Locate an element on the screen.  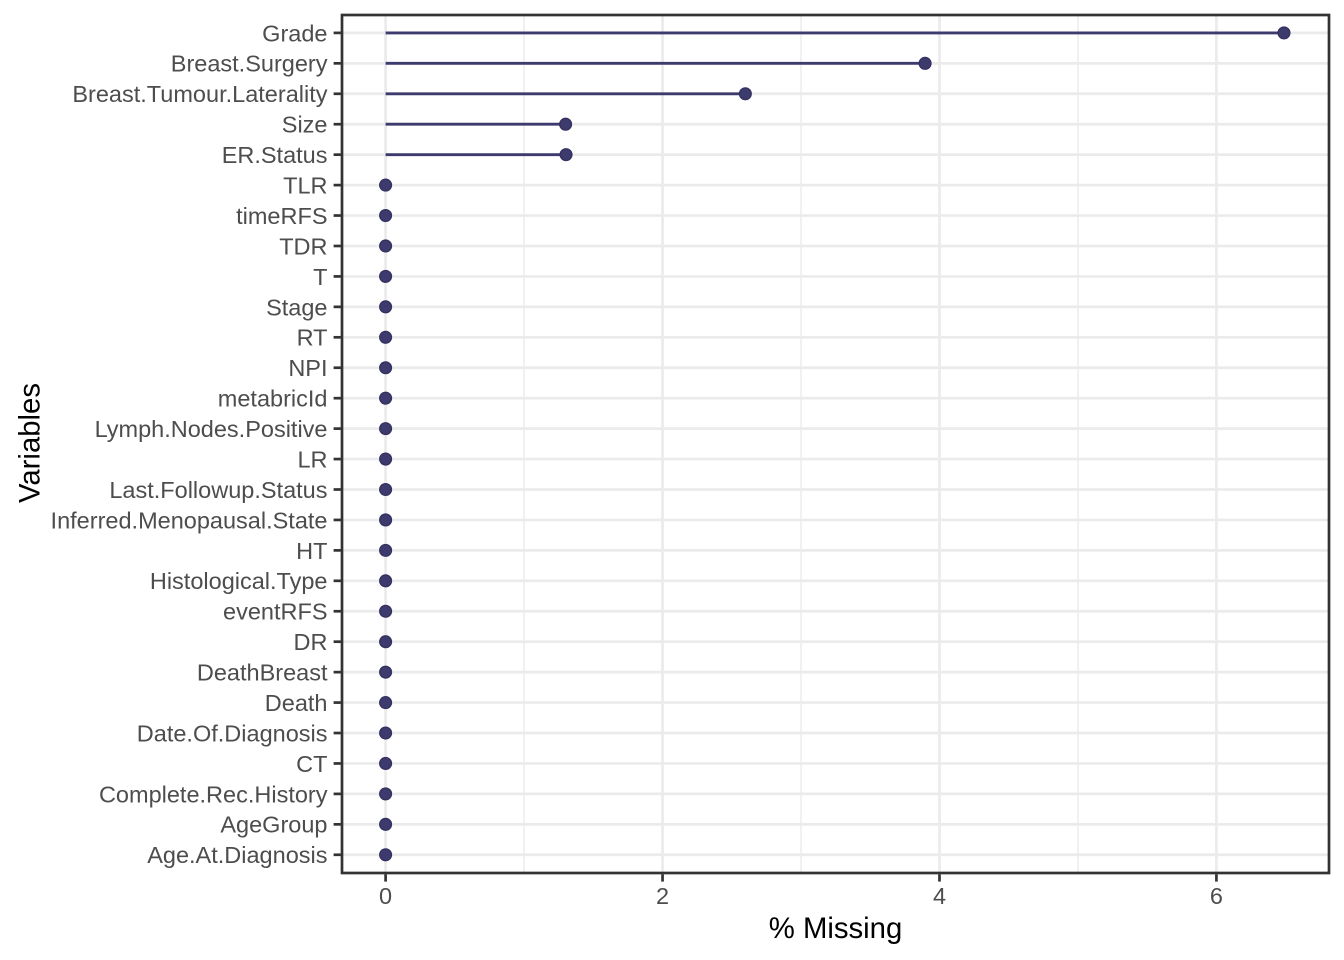
svg-text: Variables is located at coordinates (29, 443).